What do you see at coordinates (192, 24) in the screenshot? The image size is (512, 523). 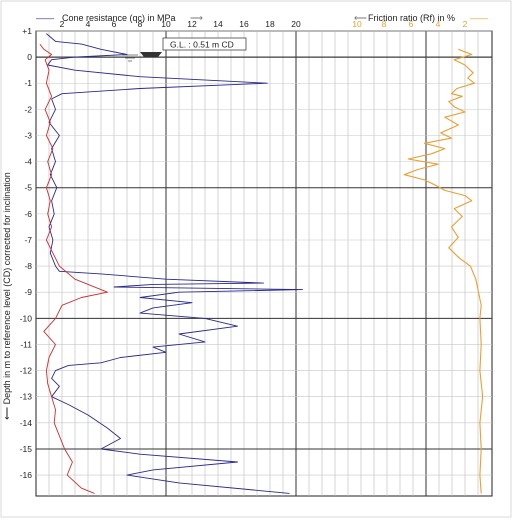 I see `qc-tick-label: 12` at bounding box center [192, 24].